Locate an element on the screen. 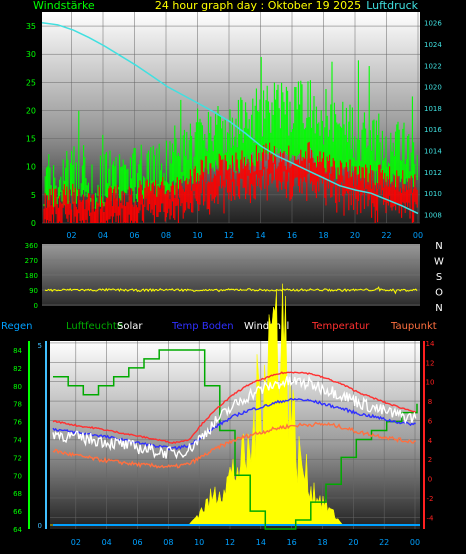  temperature-x-tick: 00 is located at coordinates (415, 542).